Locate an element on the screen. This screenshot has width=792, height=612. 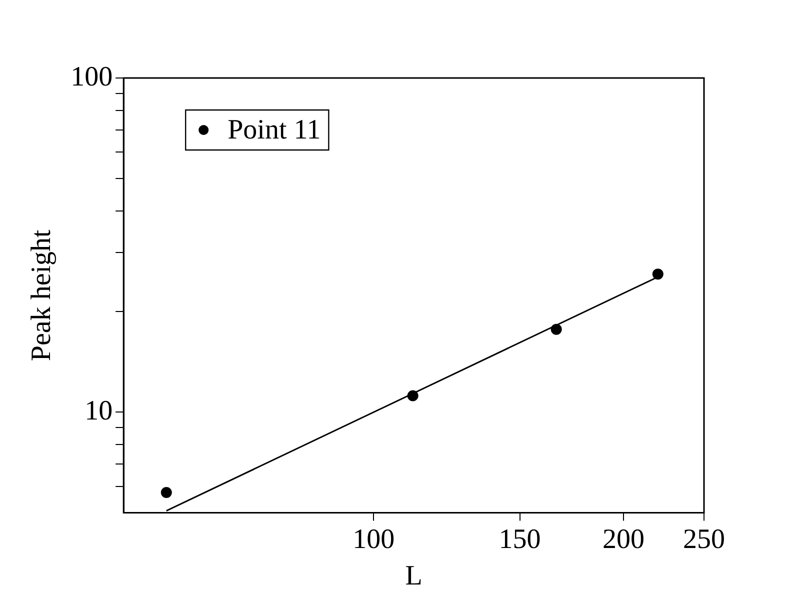
legend-label: Point 11 is located at coordinates (274, 130).